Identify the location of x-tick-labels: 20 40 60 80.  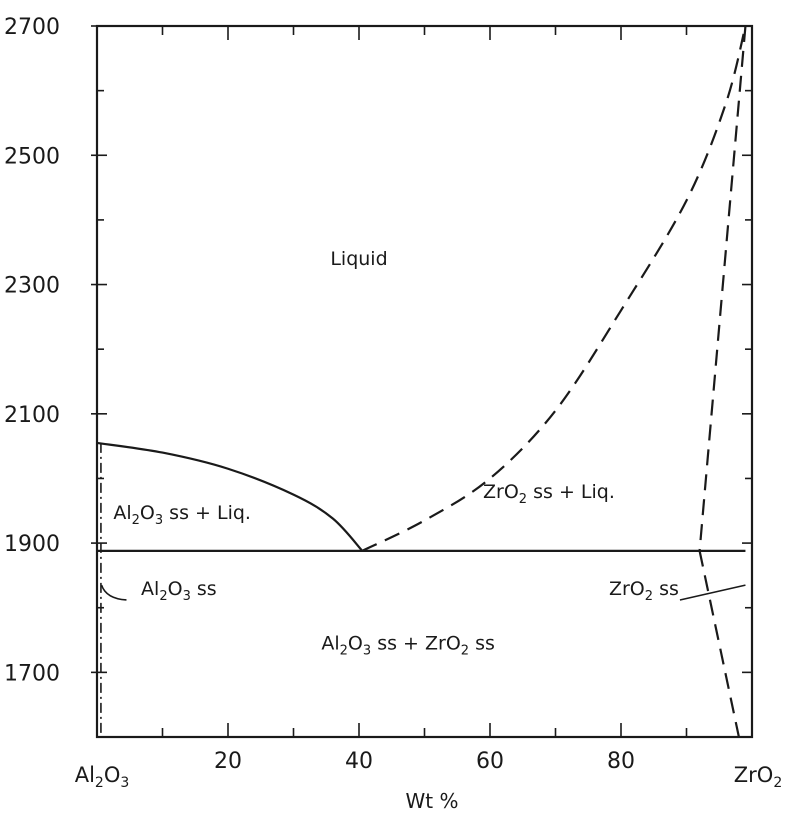
(424, 761).